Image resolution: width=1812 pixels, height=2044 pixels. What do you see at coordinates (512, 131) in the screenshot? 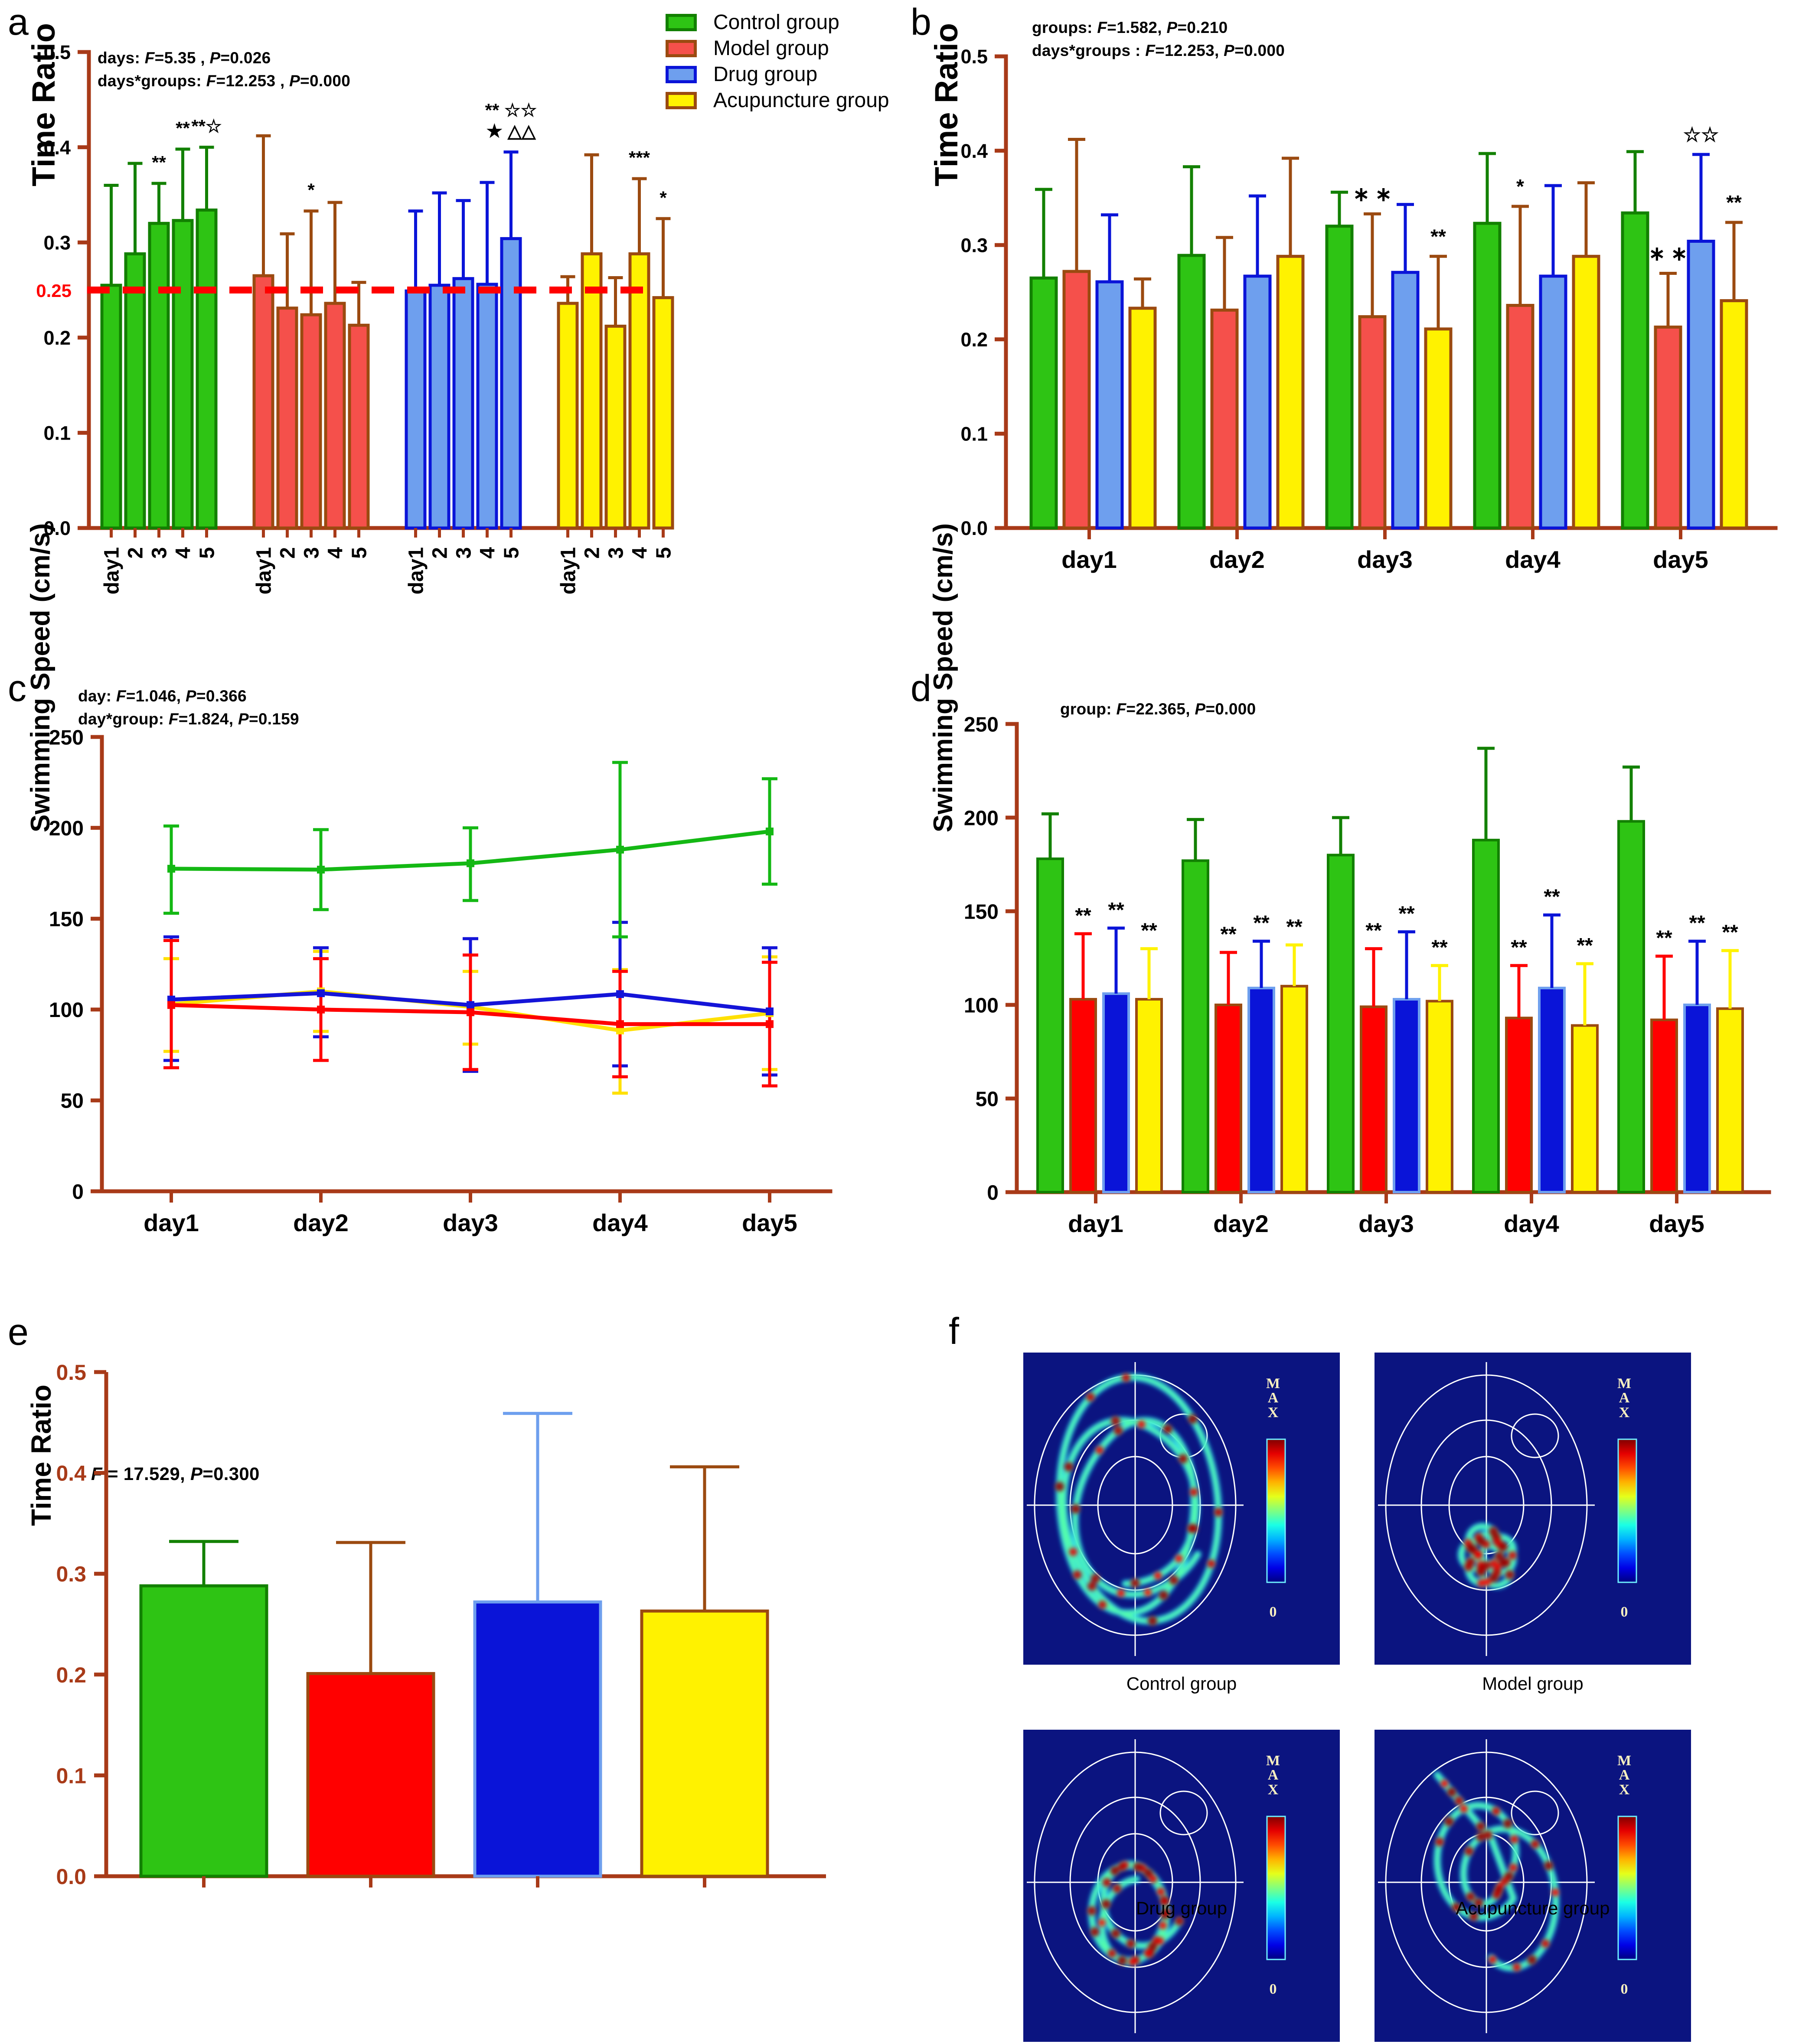
I see `significance-marker: ★ △△` at bounding box center [512, 131].